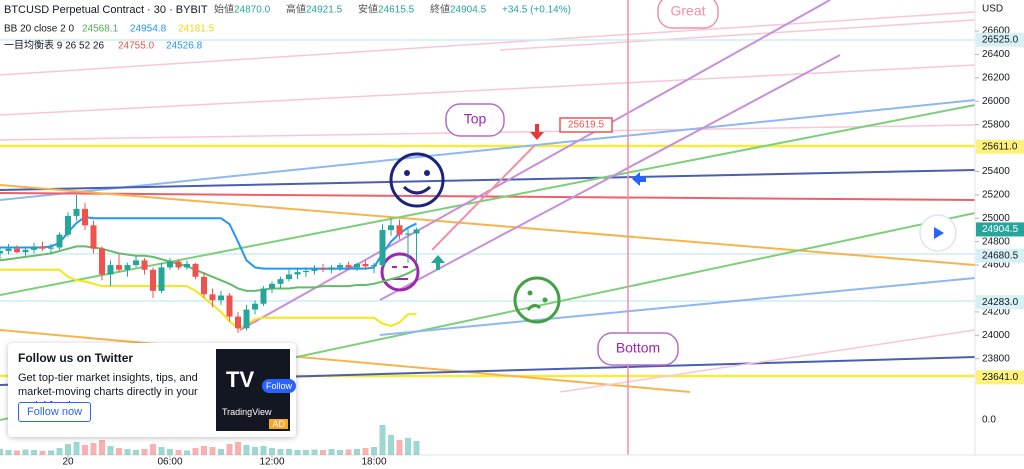 Image resolution: width=1024 pixels, height=469 pixels. Describe the element at coordinates (996, 31) in the screenshot. I see `y-tick-label: 26600` at that location.